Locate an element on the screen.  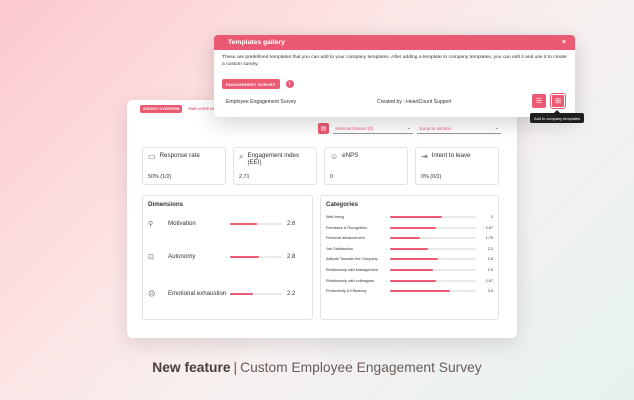
category-row: Well-being 3 is located at coordinates (409, 217).